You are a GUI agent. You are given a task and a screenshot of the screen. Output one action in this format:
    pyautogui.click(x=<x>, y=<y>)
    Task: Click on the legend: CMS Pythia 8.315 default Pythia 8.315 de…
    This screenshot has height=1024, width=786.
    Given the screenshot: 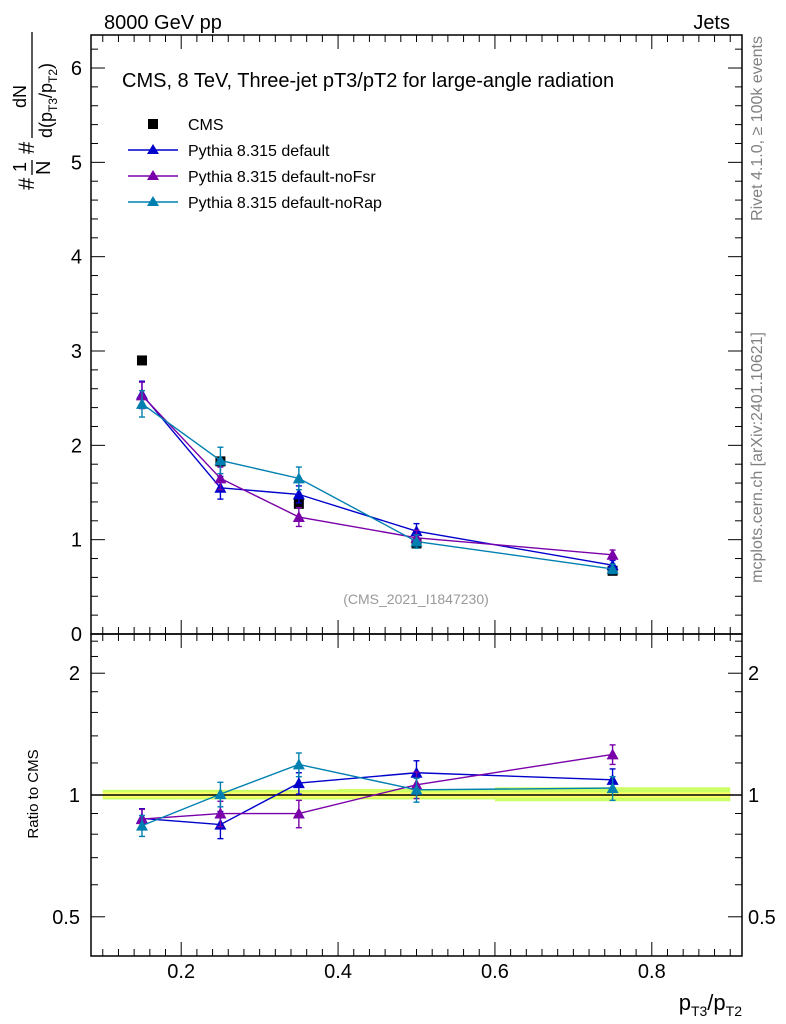 What is the action you would take?
    pyautogui.click(x=255, y=164)
    